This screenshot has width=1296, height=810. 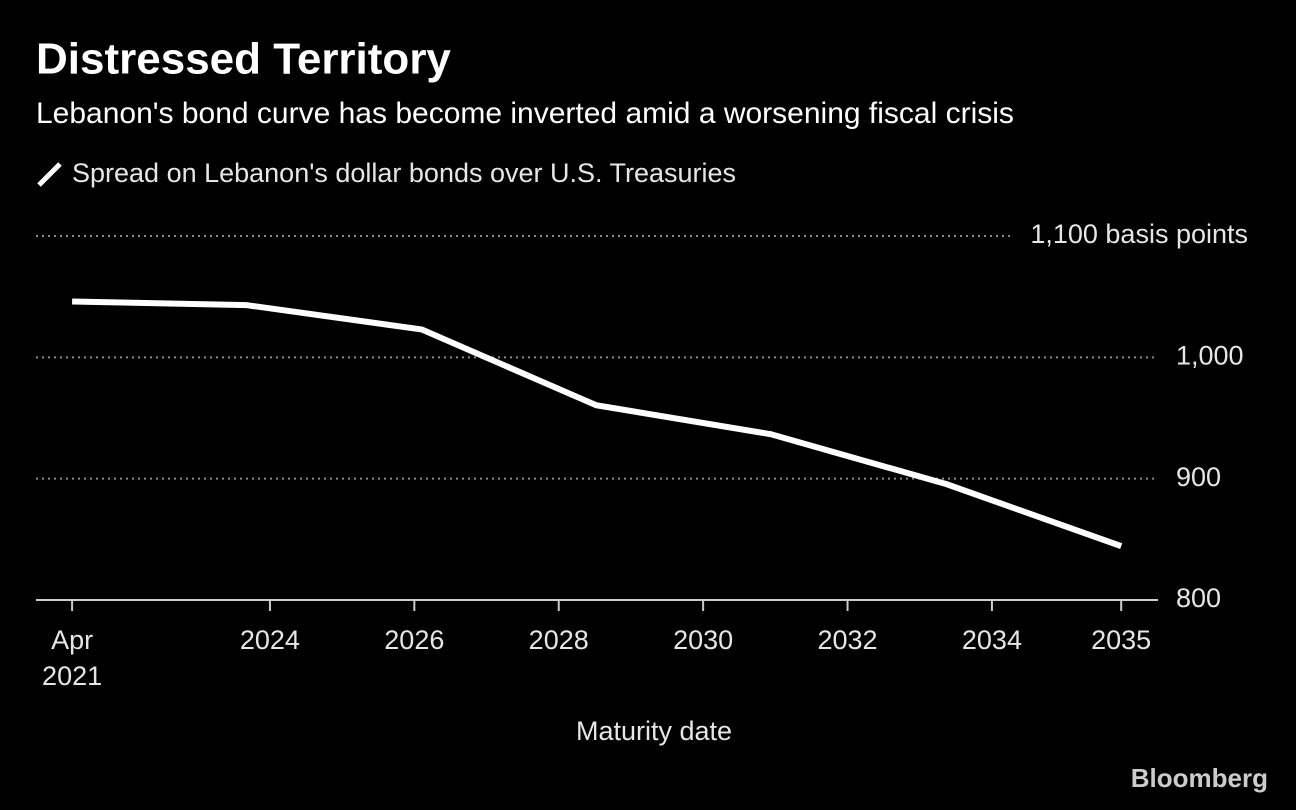 I want to click on x-tick-label: Apr 2021, so click(x=72, y=658).